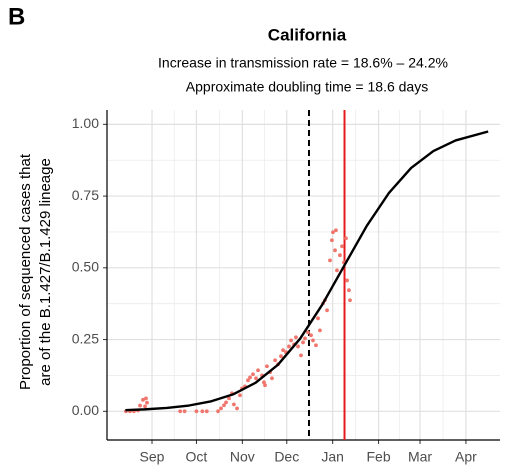 The image size is (508, 468). What do you see at coordinates (420, 457) in the screenshot?
I see `x-tick-label: Mar` at bounding box center [420, 457].